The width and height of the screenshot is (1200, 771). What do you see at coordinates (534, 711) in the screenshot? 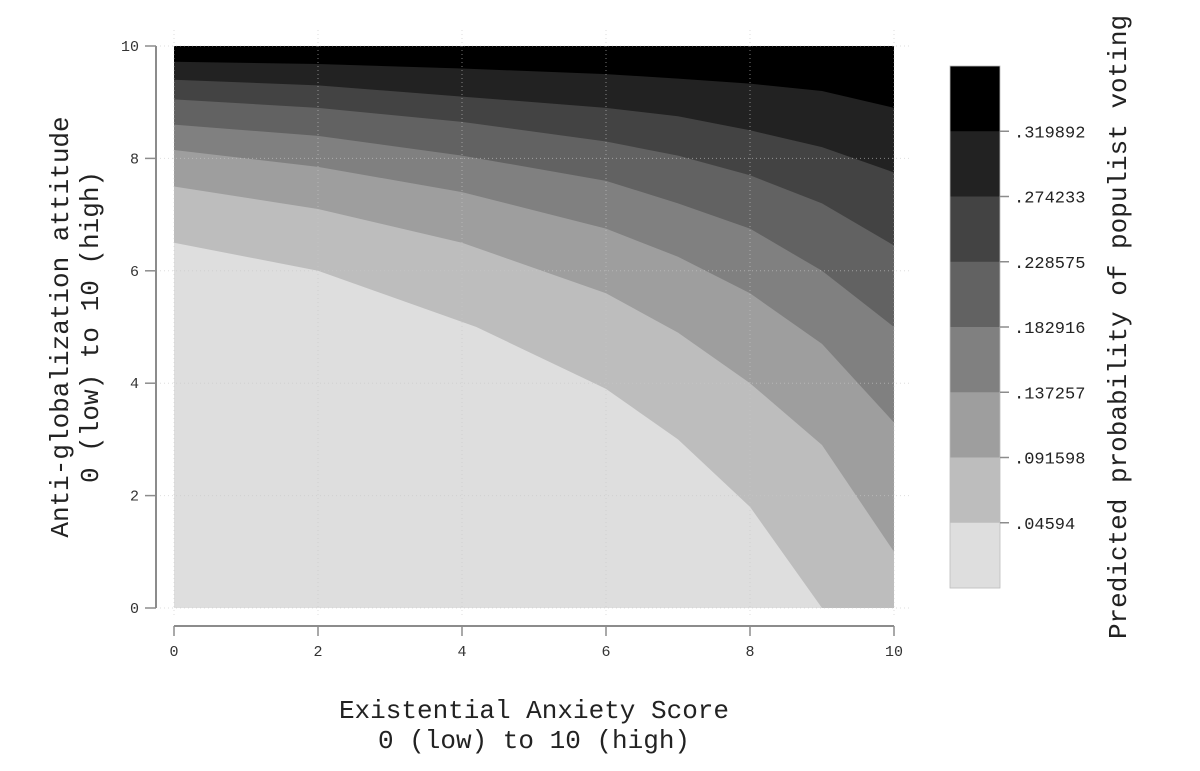
I see `x-axis-title: Existential Anxiety Score` at bounding box center [534, 711].